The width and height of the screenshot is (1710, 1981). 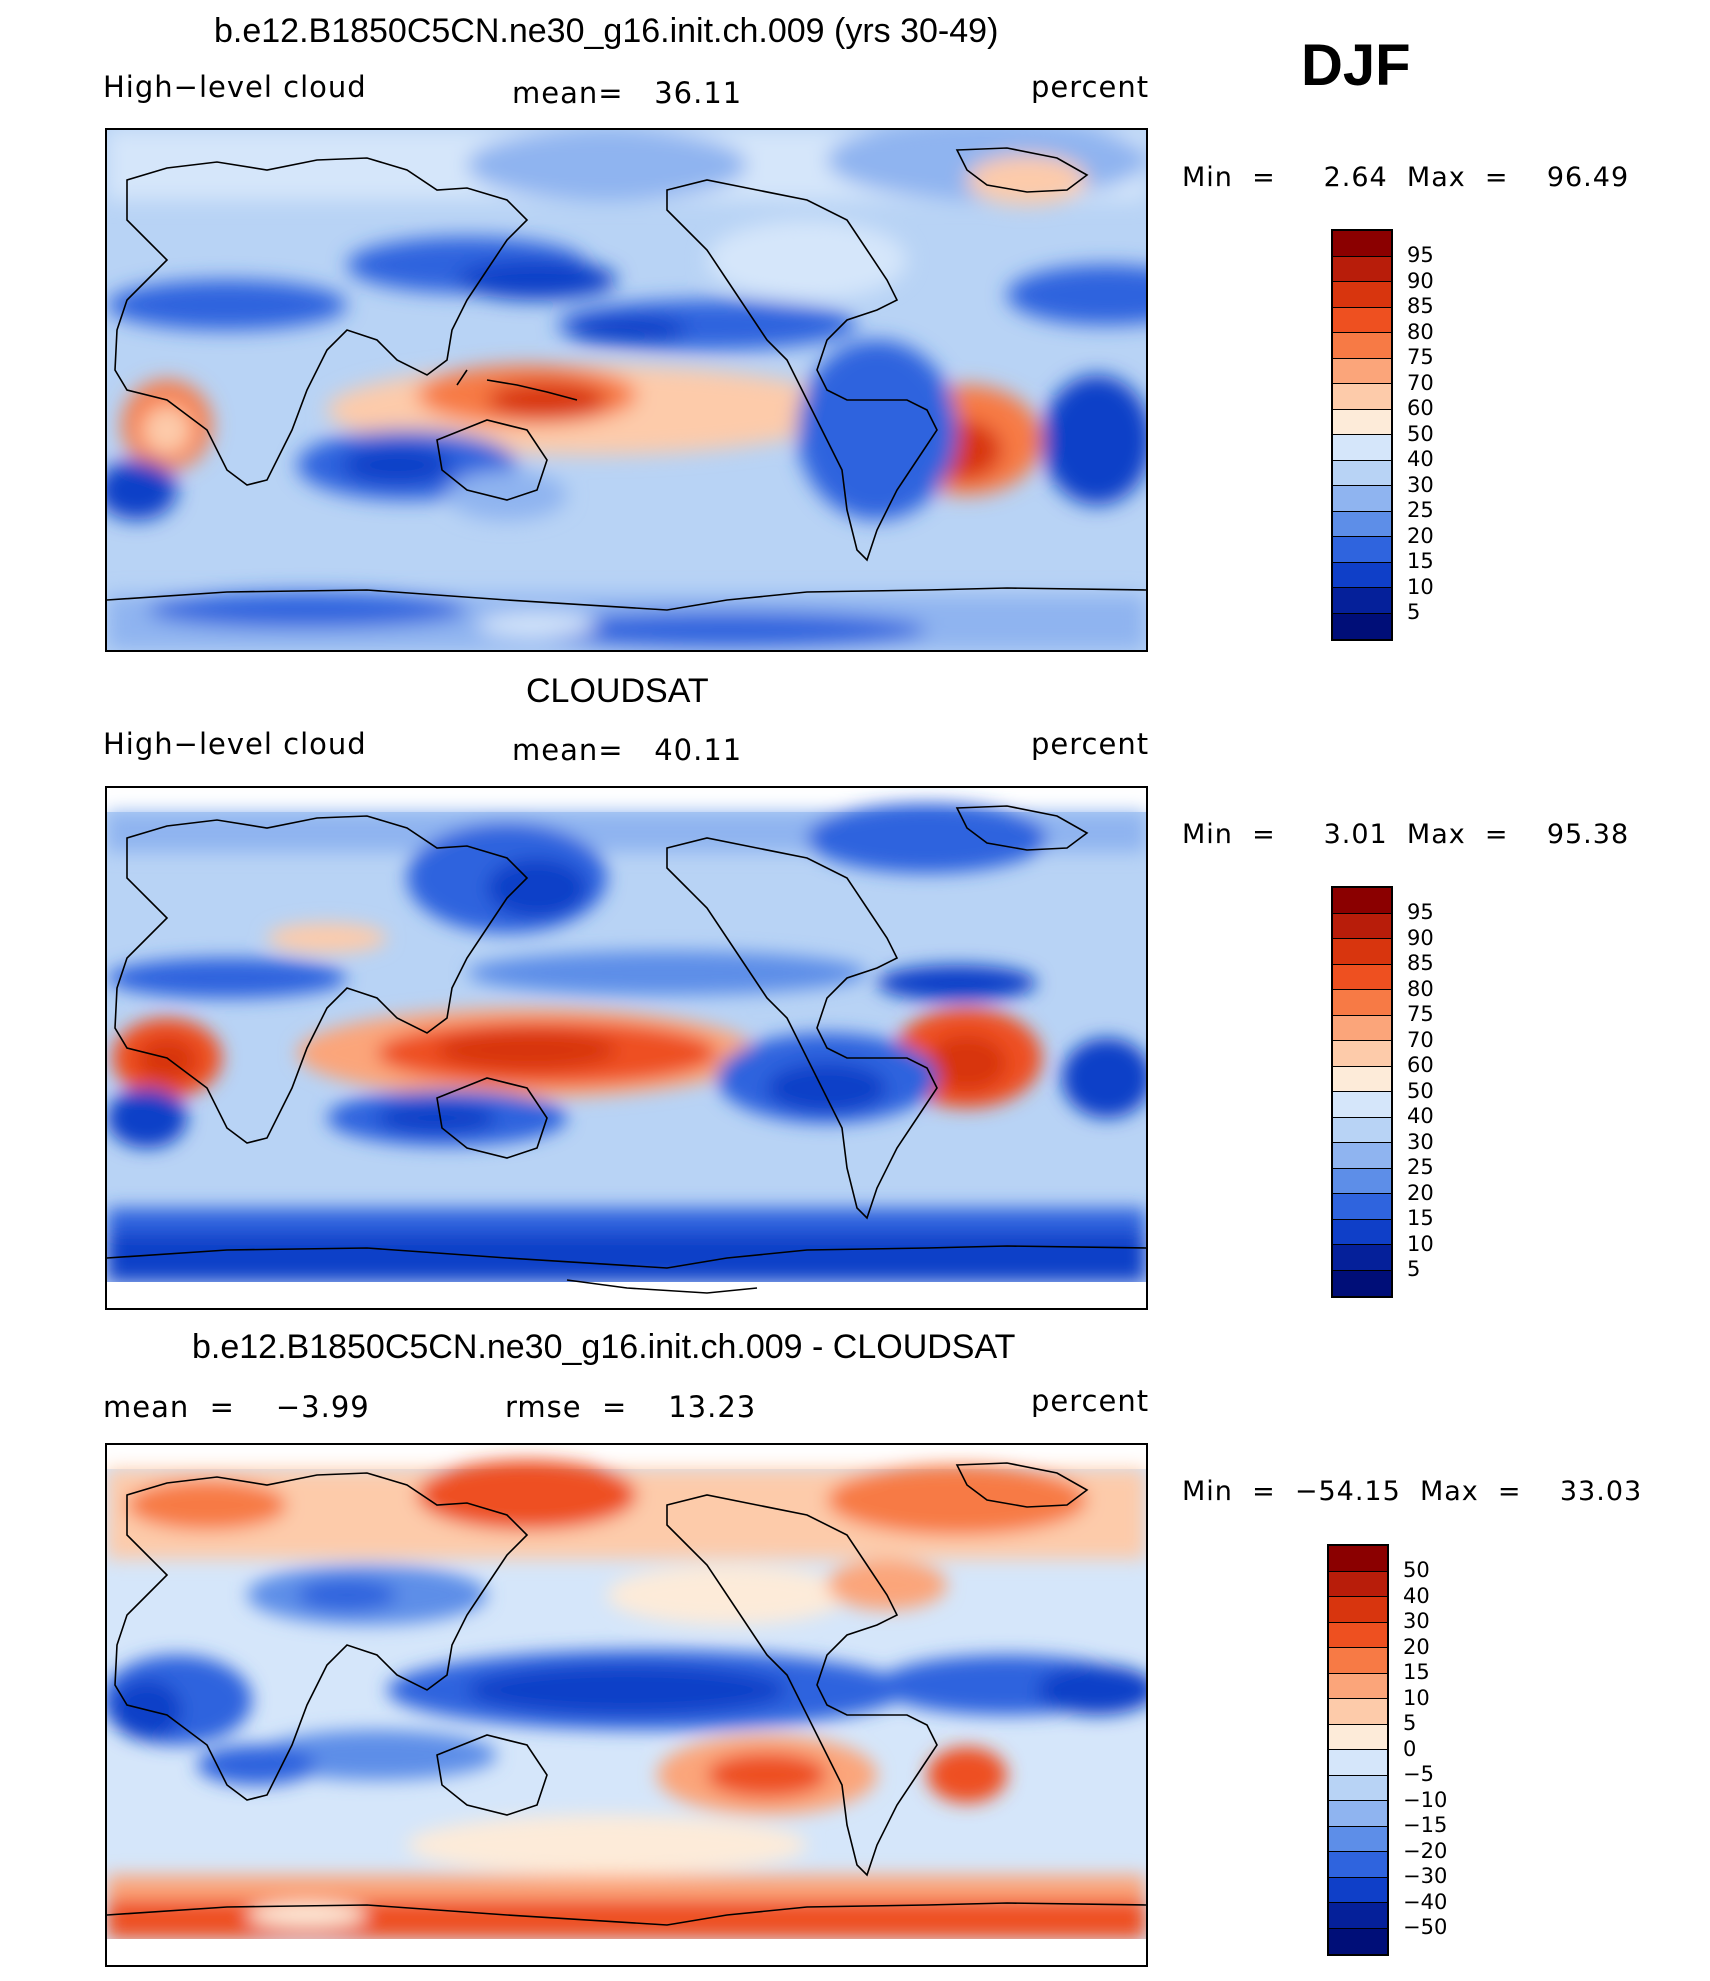 What do you see at coordinates (1420, 510) in the screenshot?
I see `panel1-colorbar-tick: 25` at bounding box center [1420, 510].